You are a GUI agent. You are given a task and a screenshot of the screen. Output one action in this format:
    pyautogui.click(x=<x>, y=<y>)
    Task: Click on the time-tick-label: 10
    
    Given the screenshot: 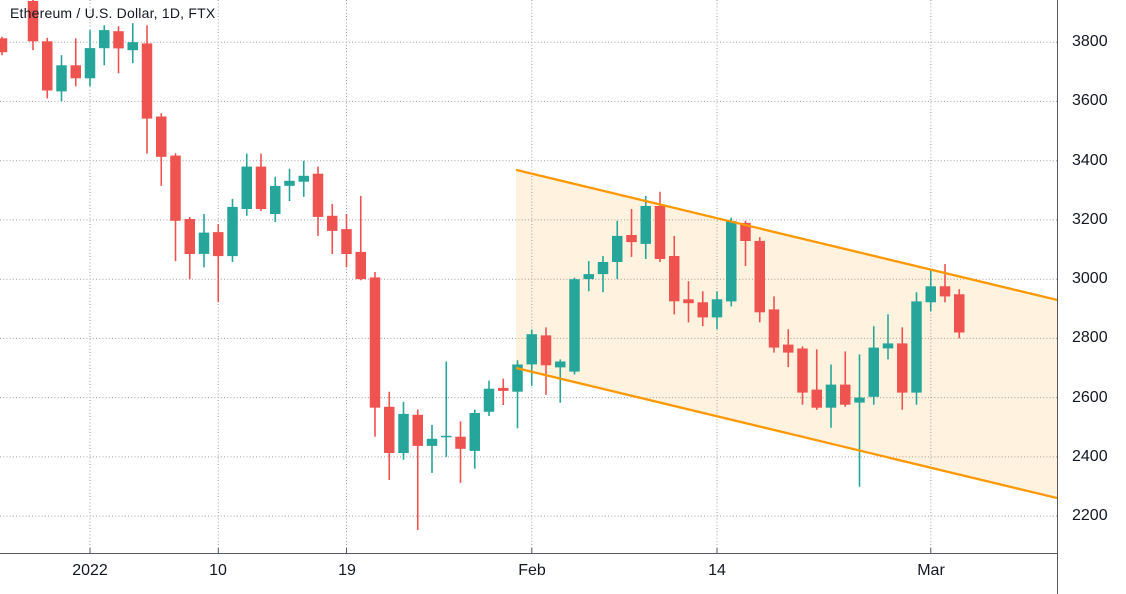 What is the action you would take?
    pyautogui.click(x=218, y=570)
    